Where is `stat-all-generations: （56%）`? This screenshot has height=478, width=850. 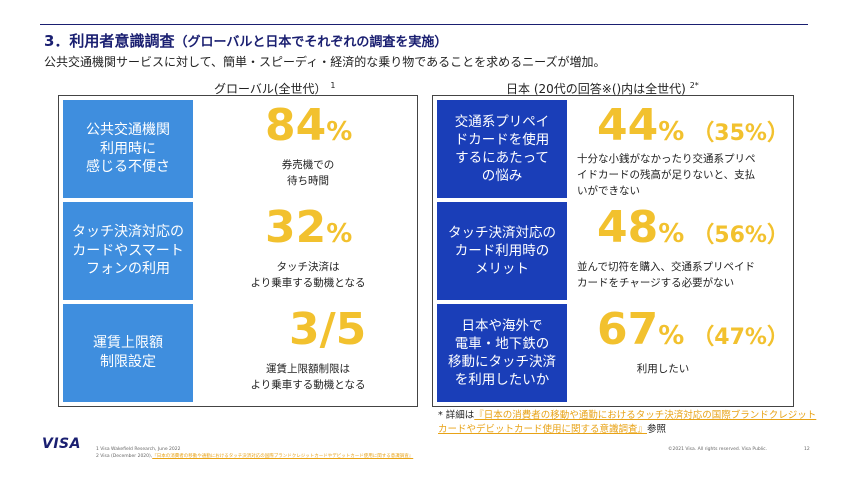 stat-all-generations: （56%） is located at coordinates (740, 235).